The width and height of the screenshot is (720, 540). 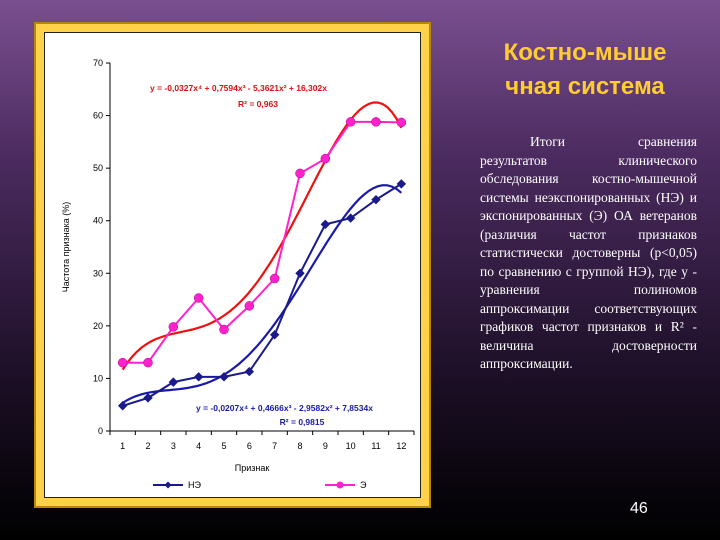 I want to click on y-tick-label: 20, so click(x=98, y=326).